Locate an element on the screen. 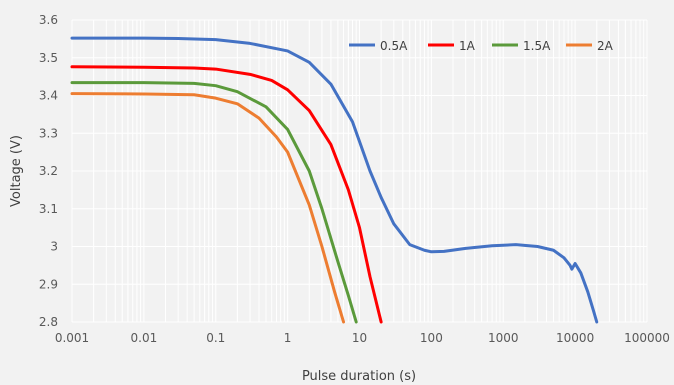 The image size is (674, 385). x-tick-label: 100000 is located at coordinates (647, 338).